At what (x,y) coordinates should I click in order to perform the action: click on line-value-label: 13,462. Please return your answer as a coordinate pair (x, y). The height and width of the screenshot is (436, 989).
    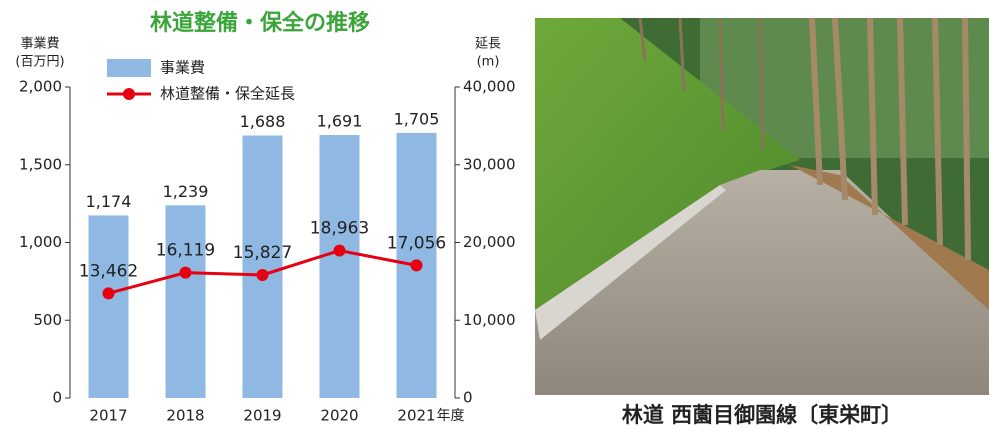
    Looking at the image, I should click on (108, 271).